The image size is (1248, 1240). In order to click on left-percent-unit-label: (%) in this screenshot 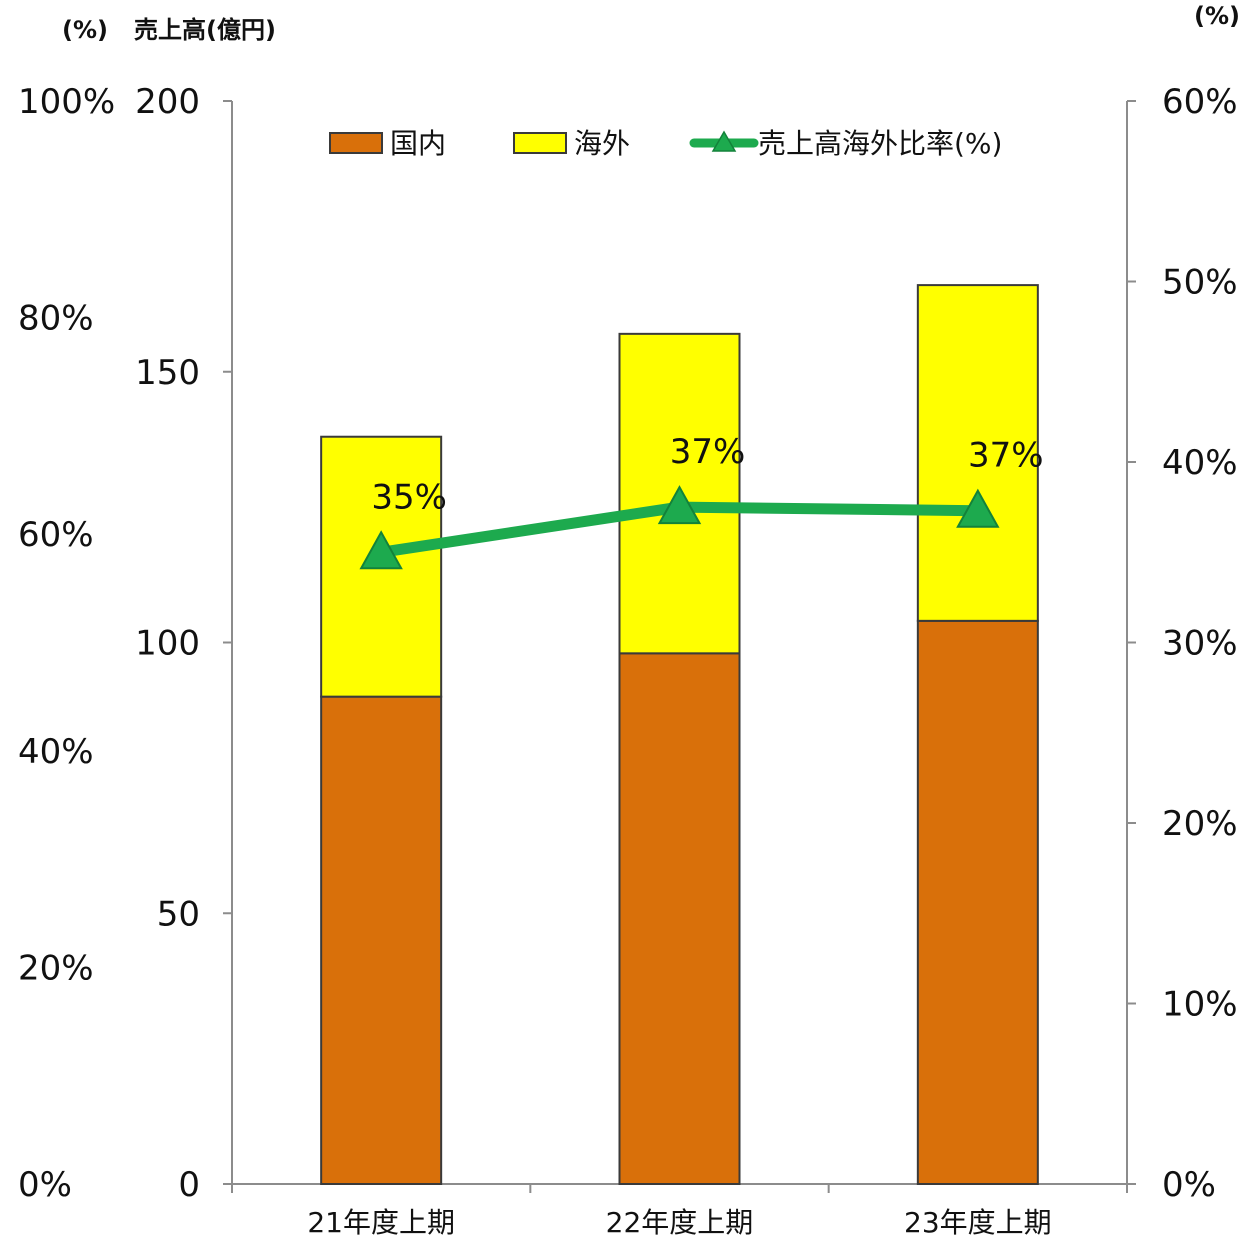, I will do `click(85, 30)`.